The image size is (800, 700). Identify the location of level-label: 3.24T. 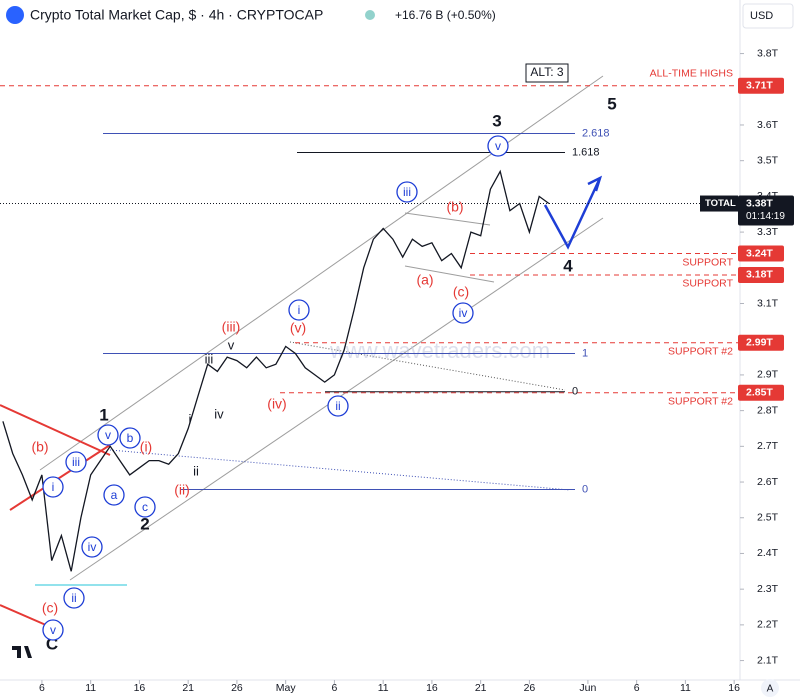
(759, 253).